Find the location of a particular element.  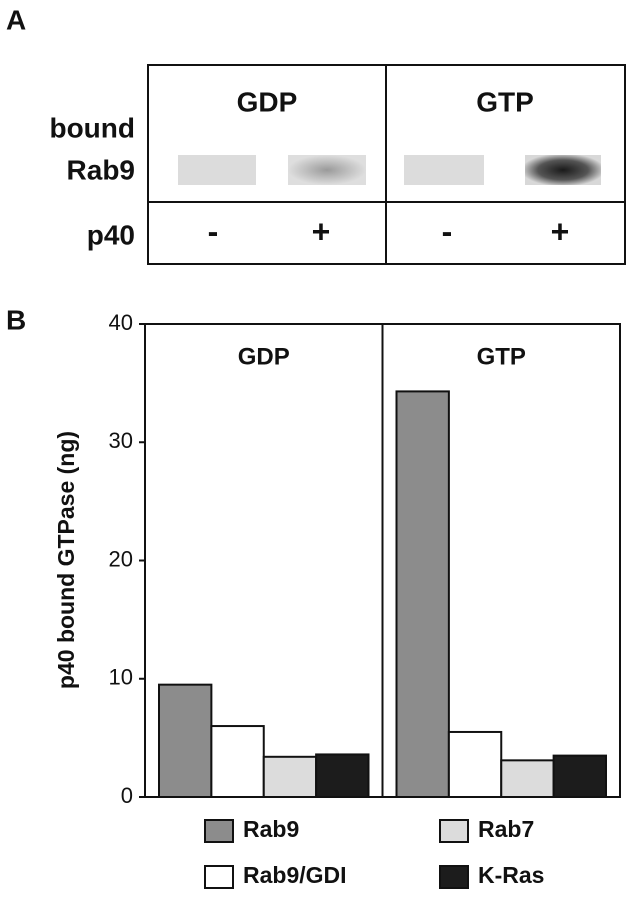

state-label: GDP is located at coordinates (267, 101).